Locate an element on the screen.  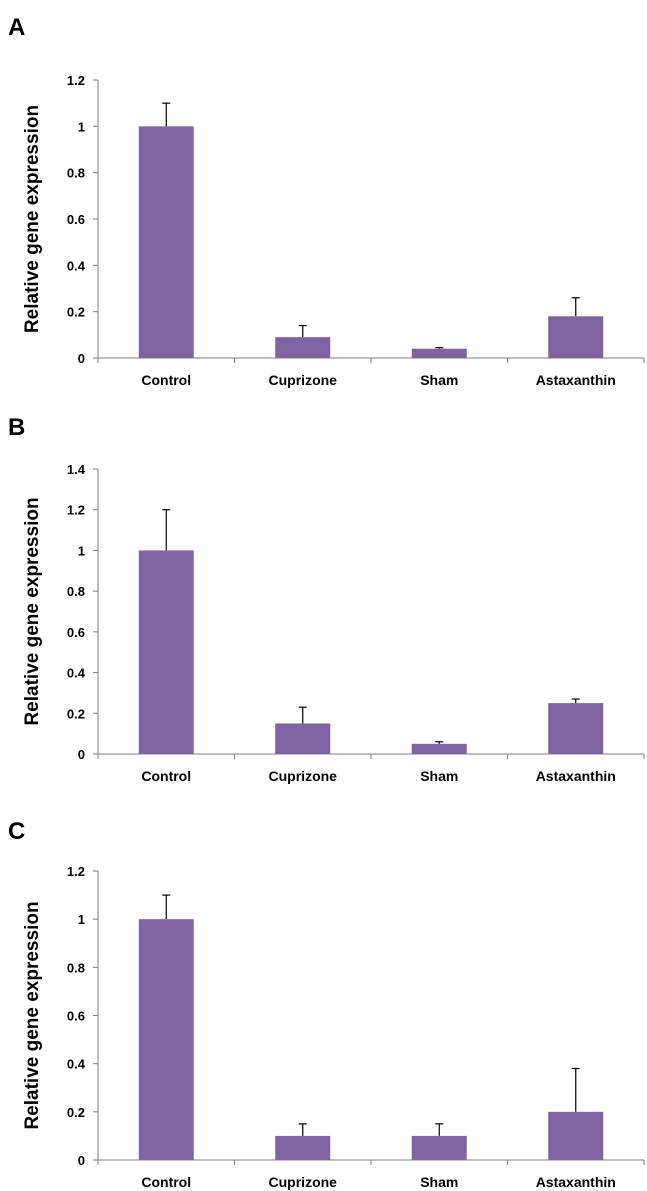
panel-label: B is located at coordinates (17, 427).